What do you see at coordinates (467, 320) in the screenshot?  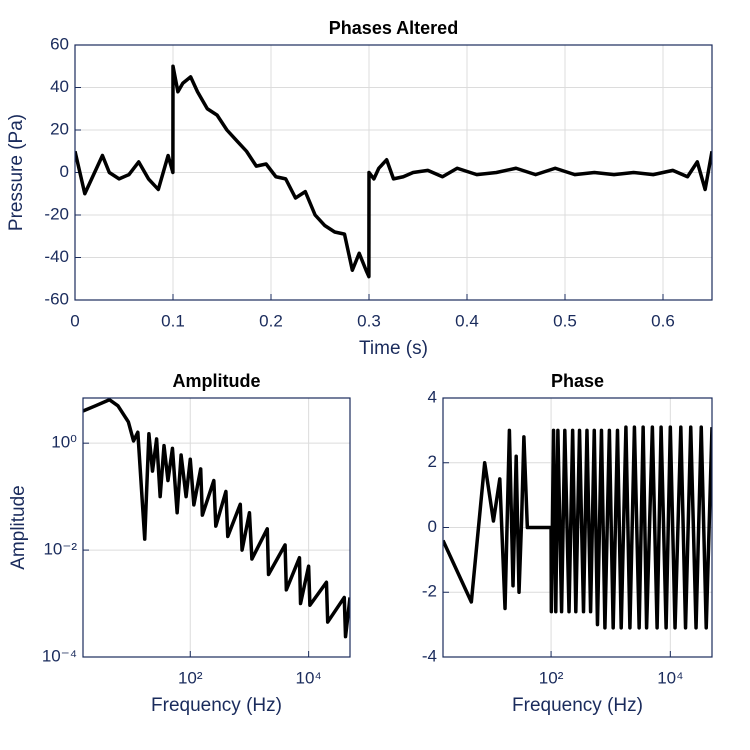 I see `x-tick-label: 0.4` at bounding box center [467, 320].